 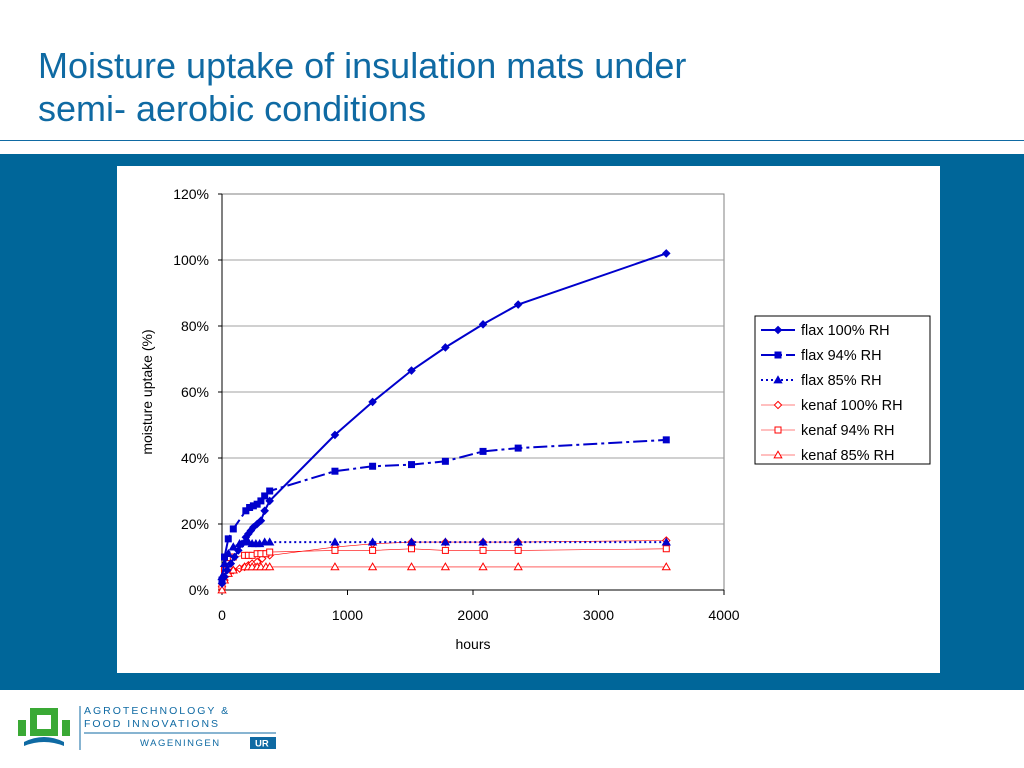 What do you see at coordinates (848, 456) in the screenshot?
I see `legend-label: kenaf 85% RH` at bounding box center [848, 456].